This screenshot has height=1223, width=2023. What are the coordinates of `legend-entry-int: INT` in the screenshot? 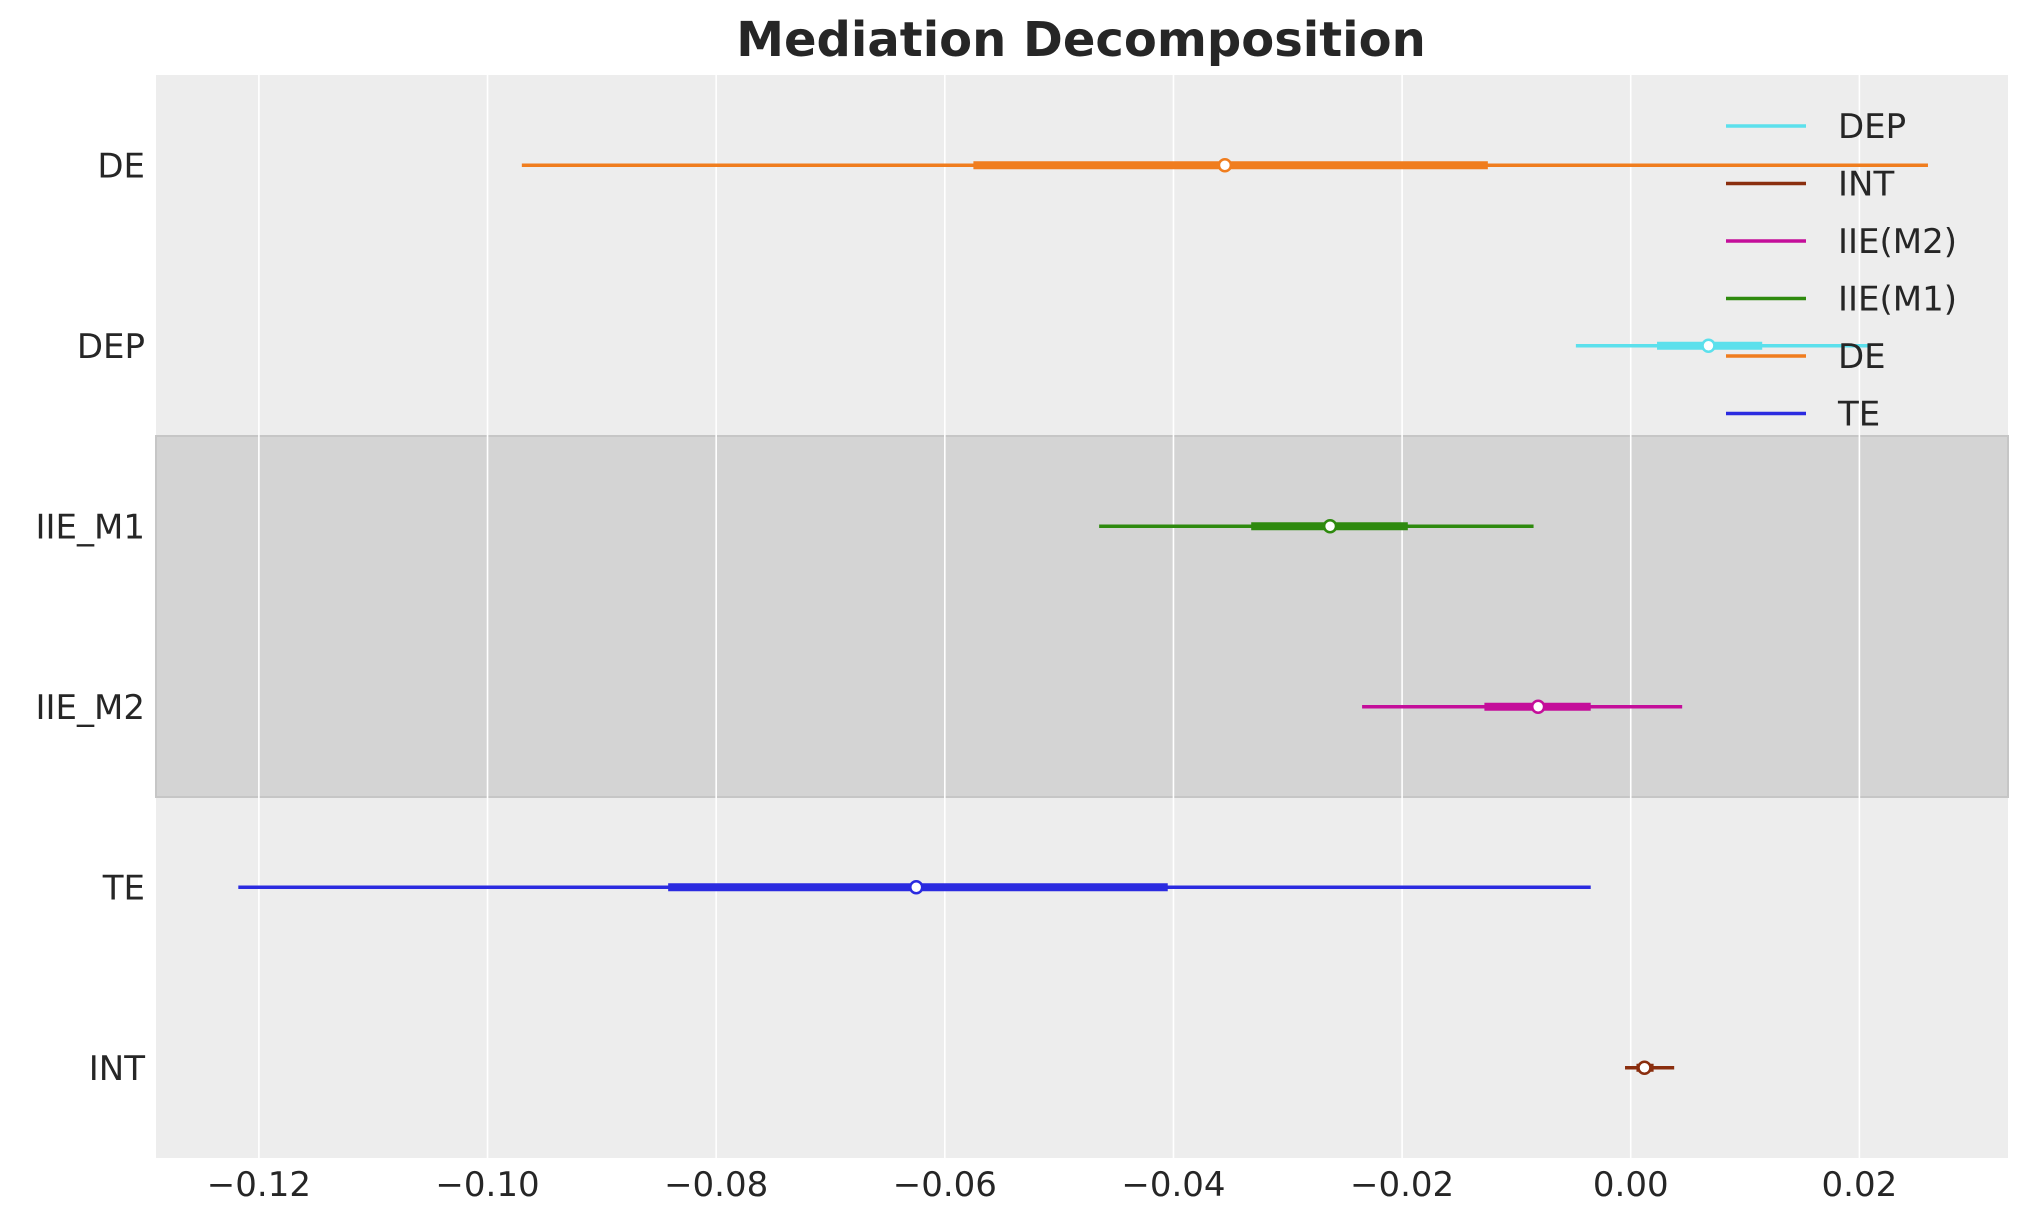 It's located at (1810, 185).